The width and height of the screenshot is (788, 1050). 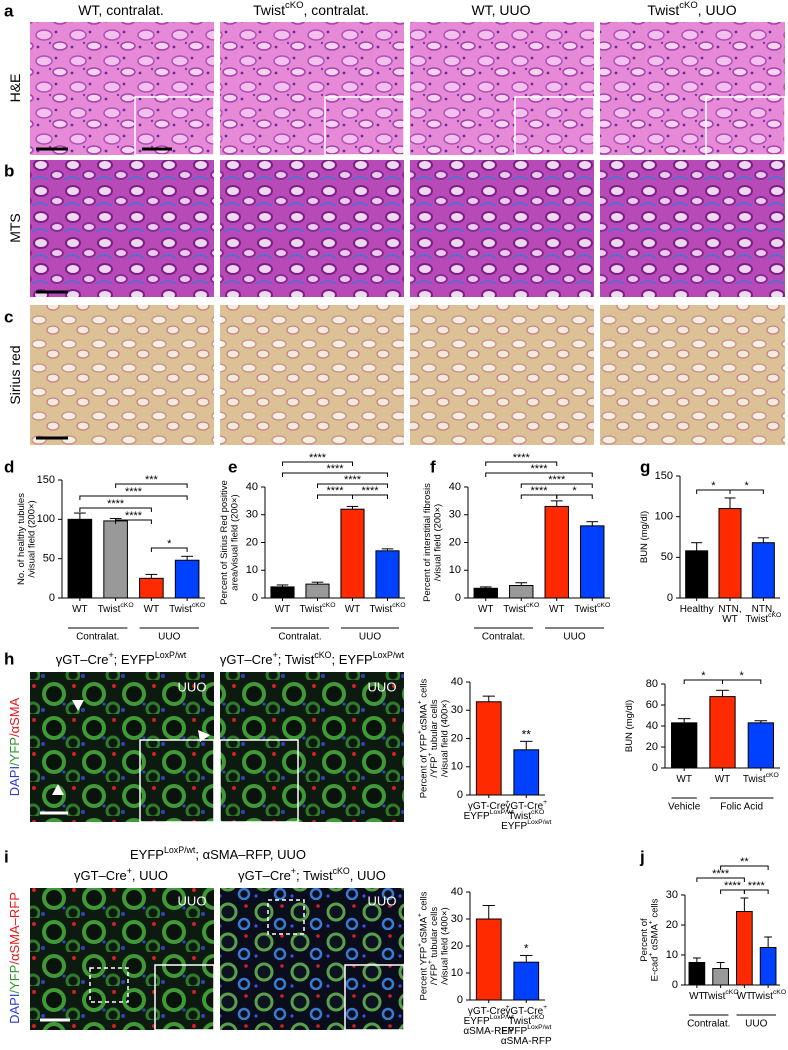 I want to click on text-run: αSMA, so click(x=654, y=937).